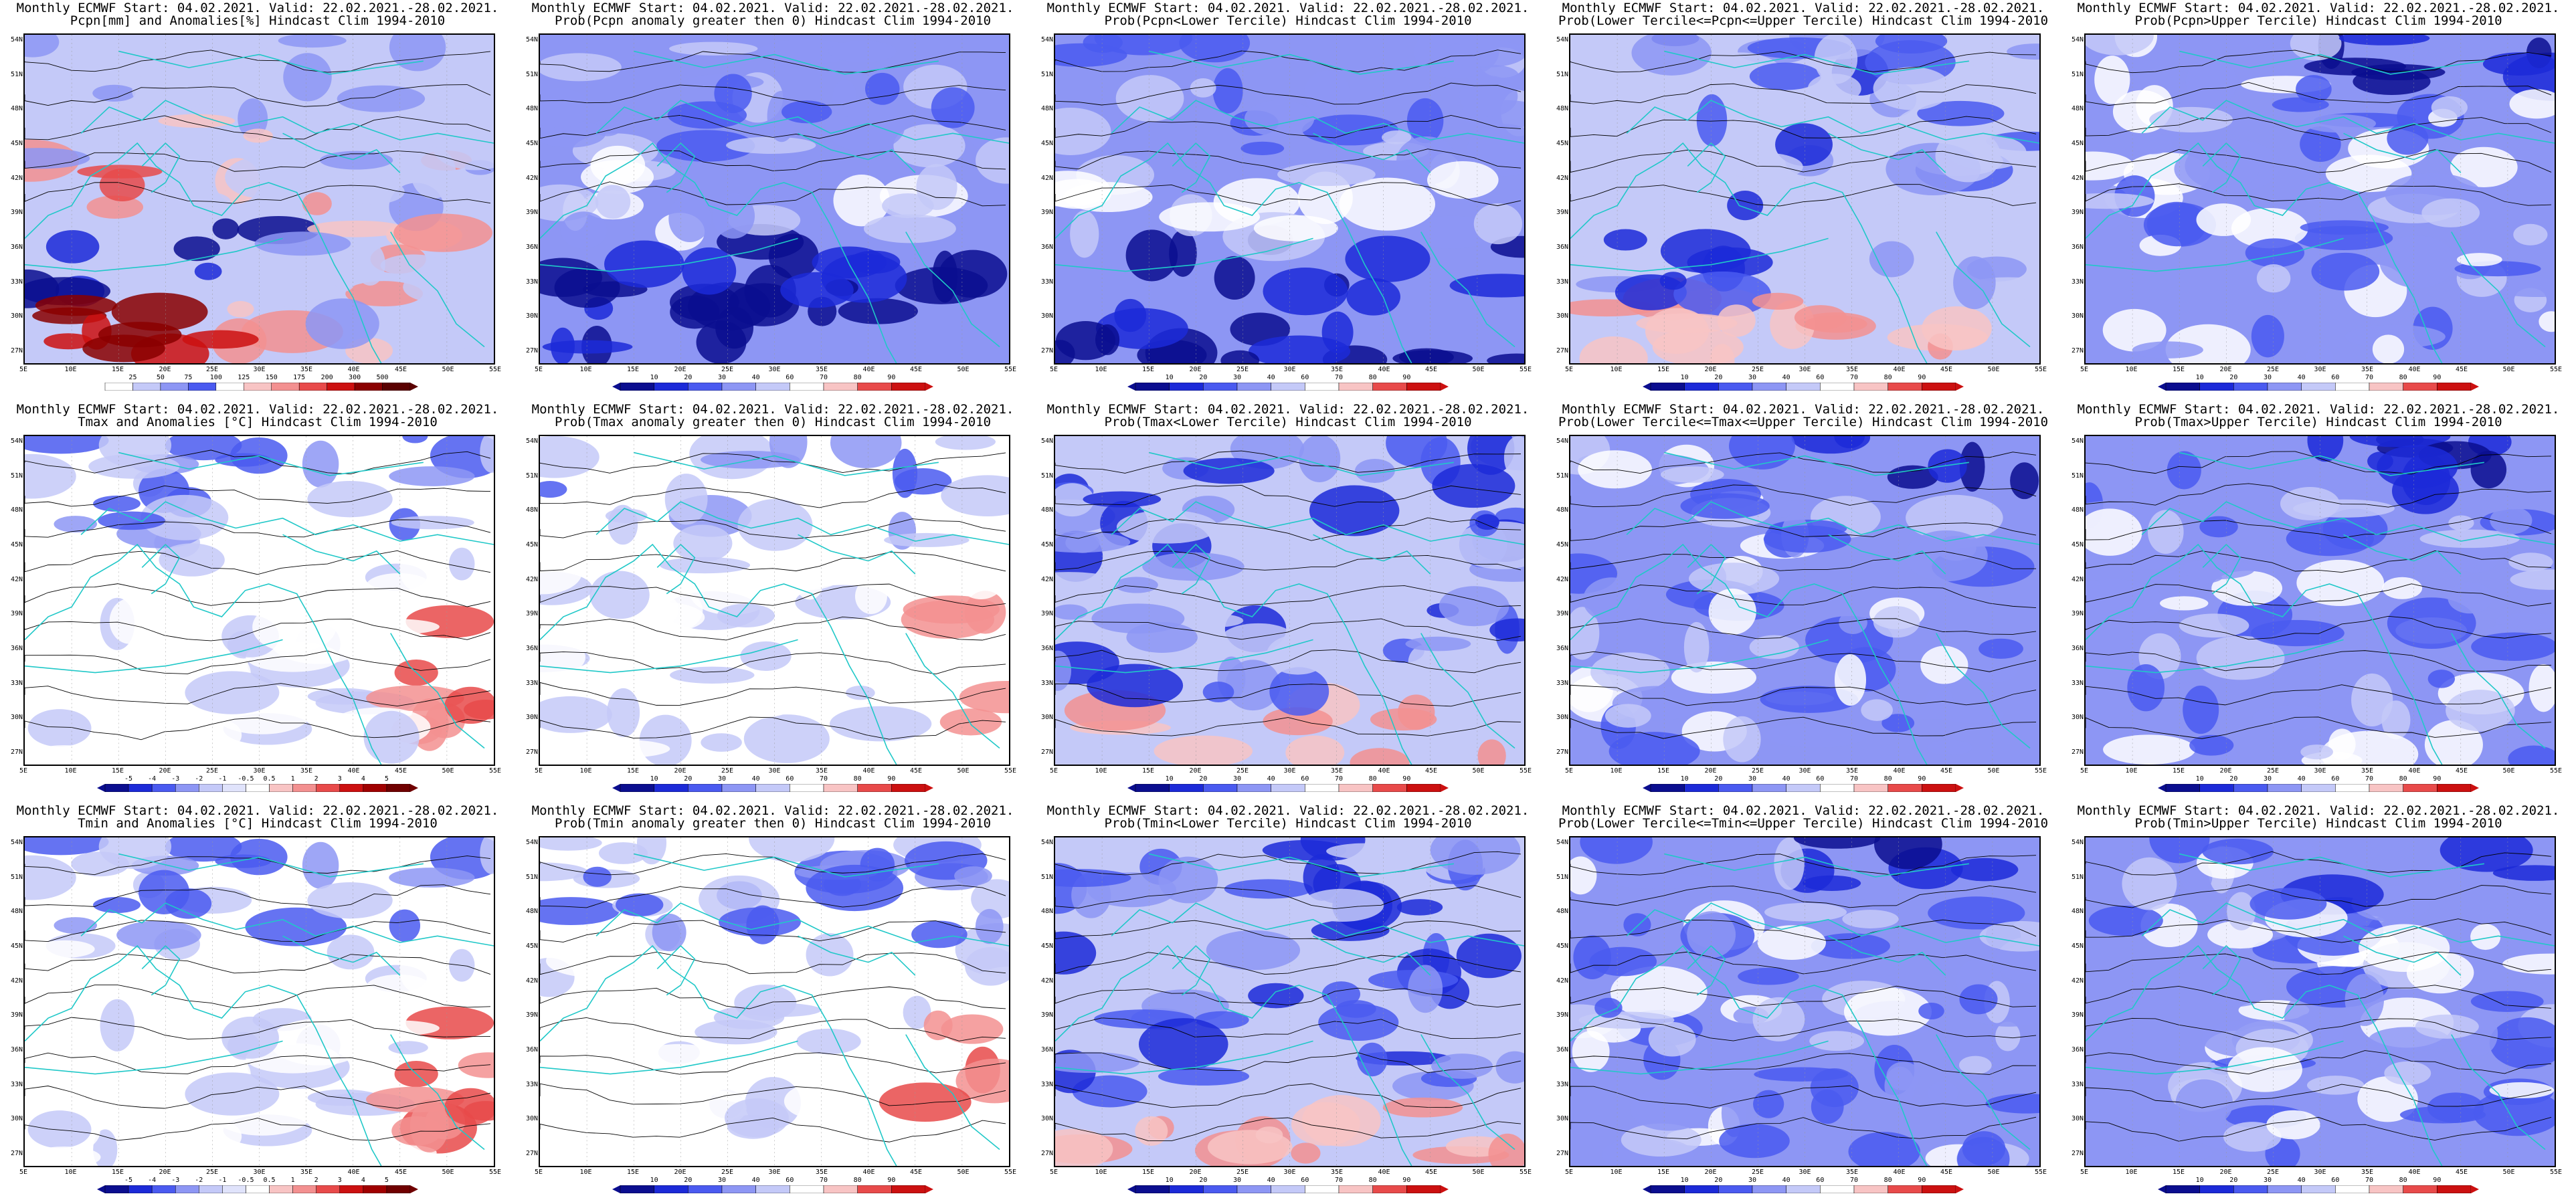  Describe the element at coordinates (1148, 369) in the screenshot. I see `longitude-label: 15E` at that location.